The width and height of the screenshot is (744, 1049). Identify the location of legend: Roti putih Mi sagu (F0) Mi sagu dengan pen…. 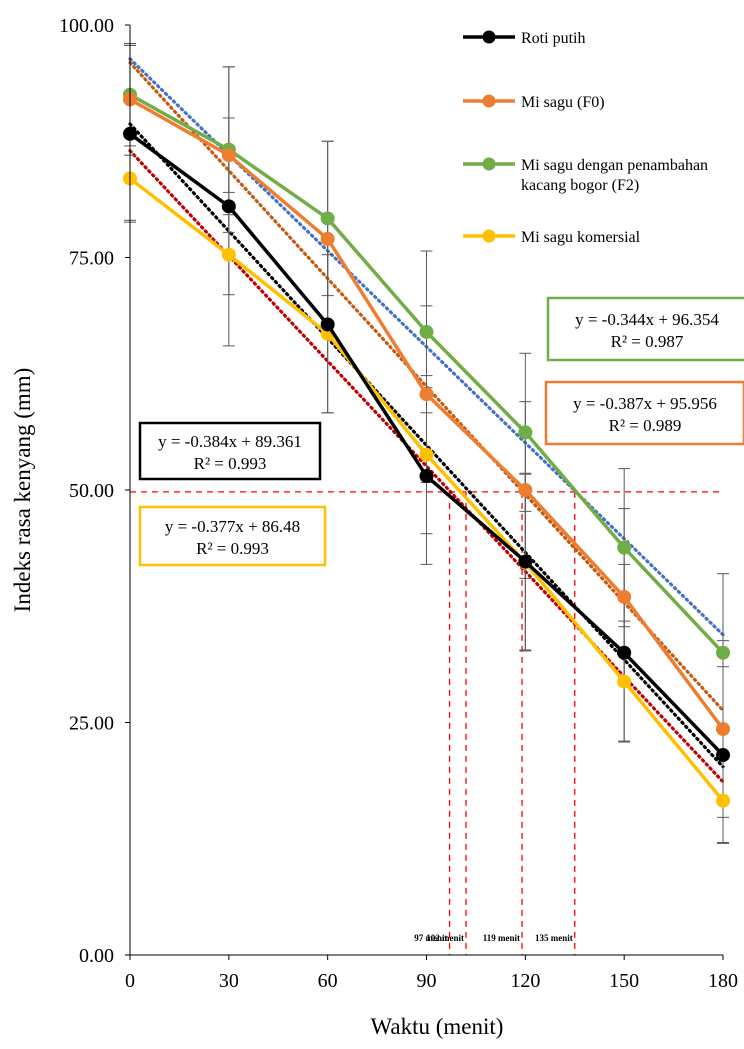
(585, 138).